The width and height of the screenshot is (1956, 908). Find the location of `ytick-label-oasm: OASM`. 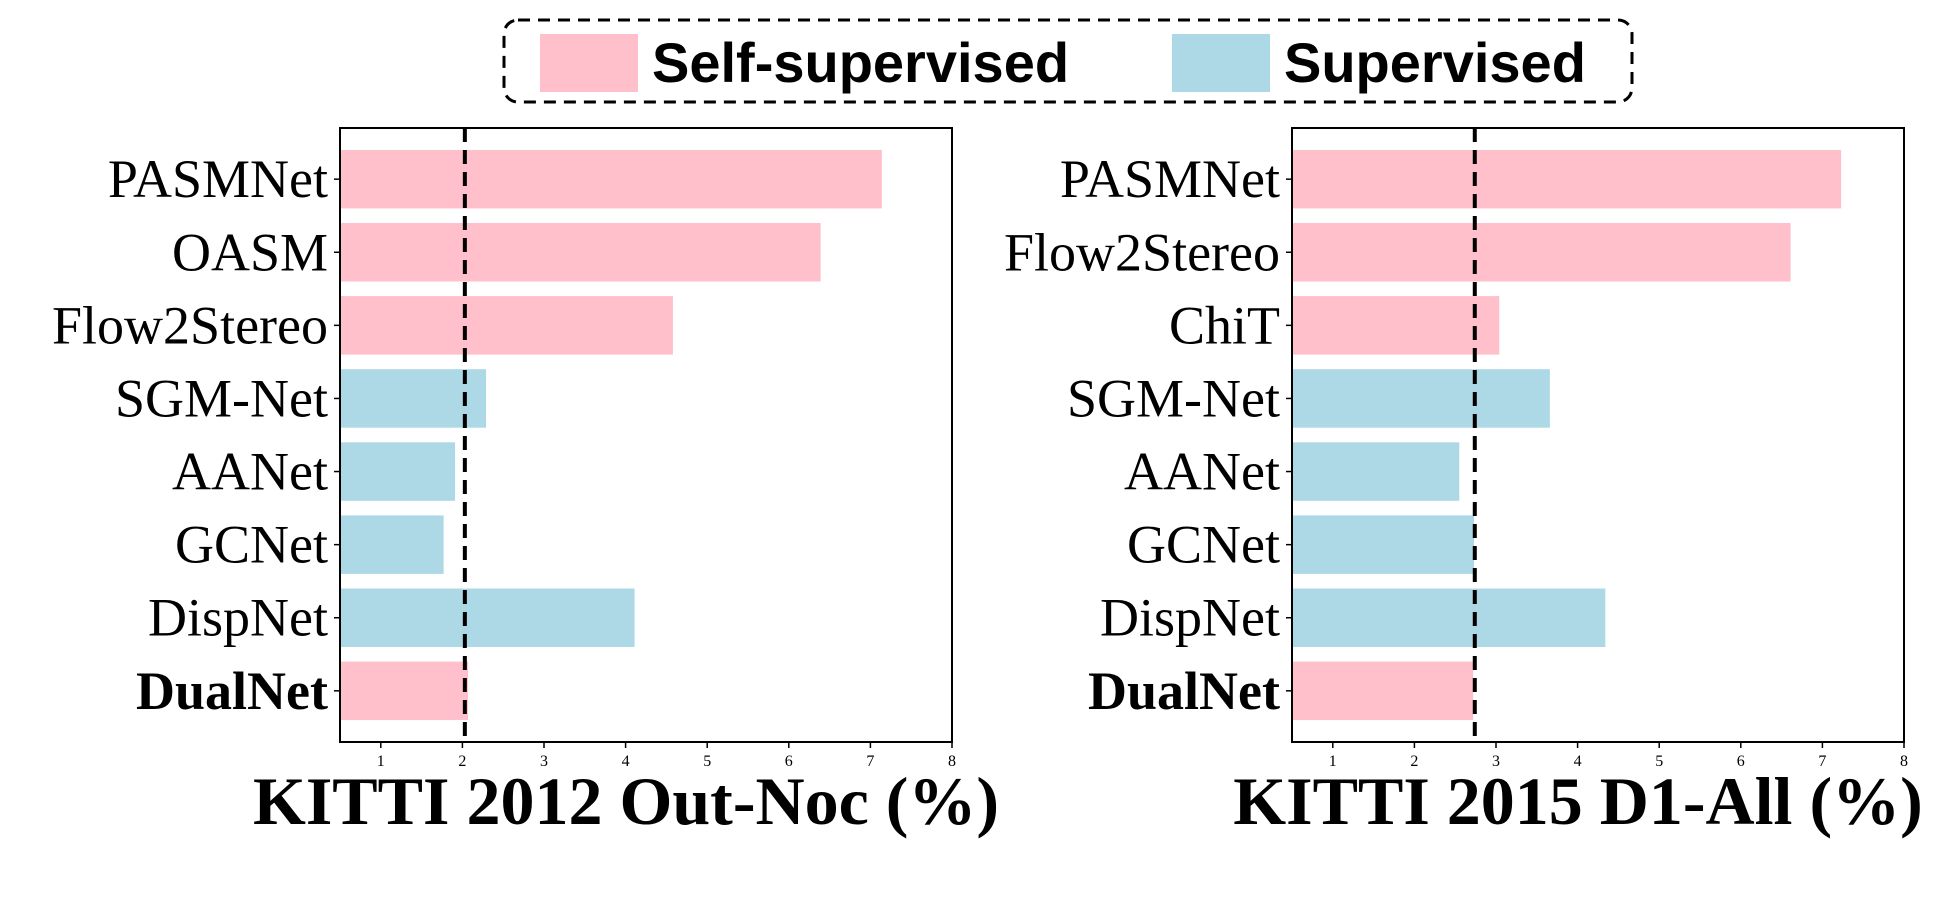

ytick-label-oasm: OASM is located at coordinates (250, 252).